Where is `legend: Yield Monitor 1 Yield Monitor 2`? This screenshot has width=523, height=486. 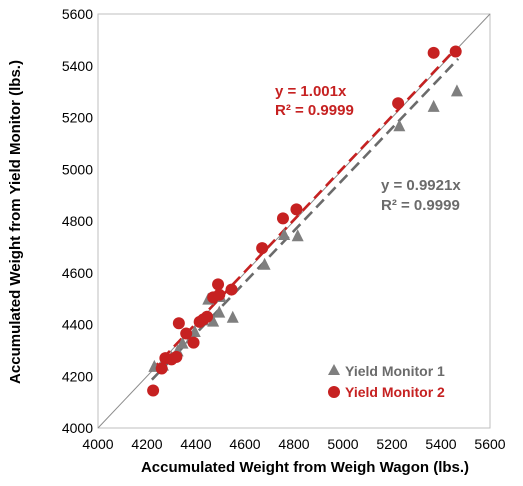 legend: Yield Monitor 1 Yield Monitor 2 is located at coordinates (400, 381).